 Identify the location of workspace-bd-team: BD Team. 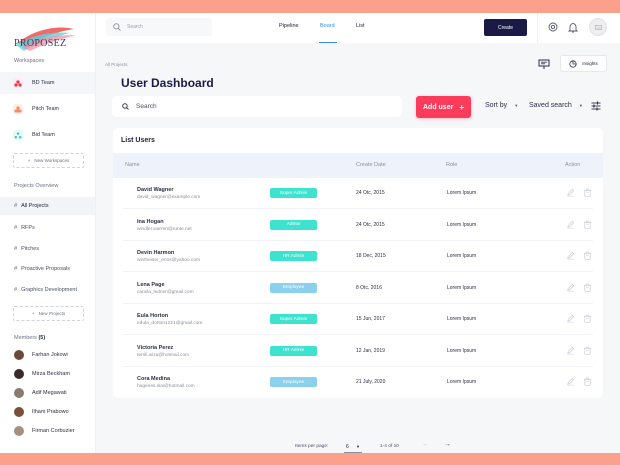
(47, 83).